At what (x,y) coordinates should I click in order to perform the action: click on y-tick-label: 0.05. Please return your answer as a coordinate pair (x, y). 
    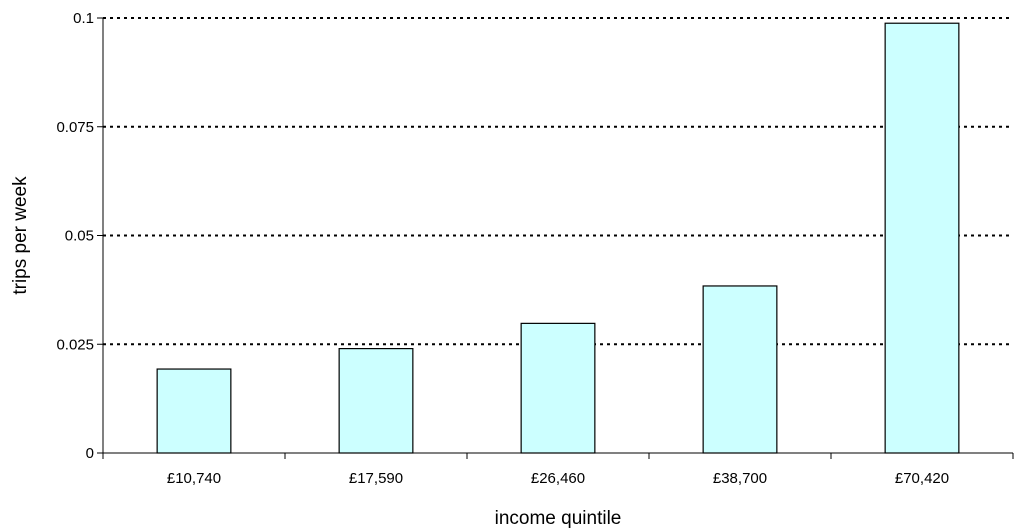
    Looking at the image, I should click on (79, 236).